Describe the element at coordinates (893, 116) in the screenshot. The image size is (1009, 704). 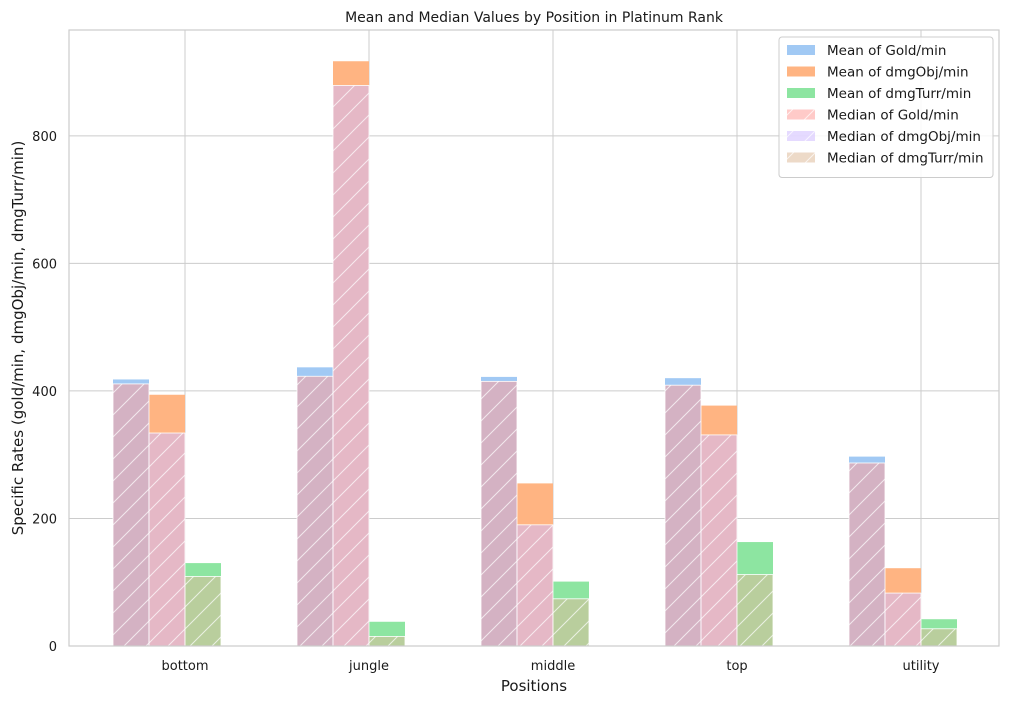
I see `legend-label: Median of Gold/min` at that location.